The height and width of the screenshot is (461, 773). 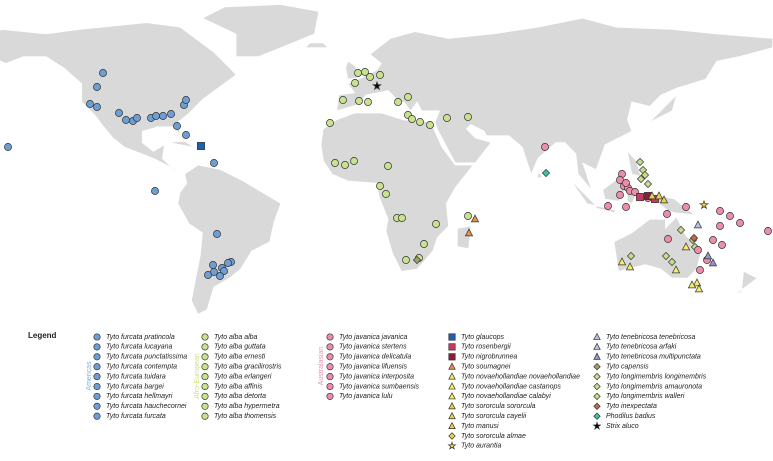 I want to click on legend-entry: Tyto furcata contempta, so click(x=141, y=367).